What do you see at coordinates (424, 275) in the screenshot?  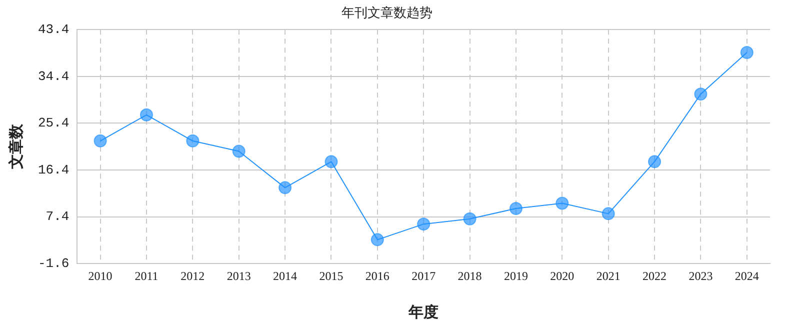 I see `x-tick-label: 2017` at bounding box center [424, 275].